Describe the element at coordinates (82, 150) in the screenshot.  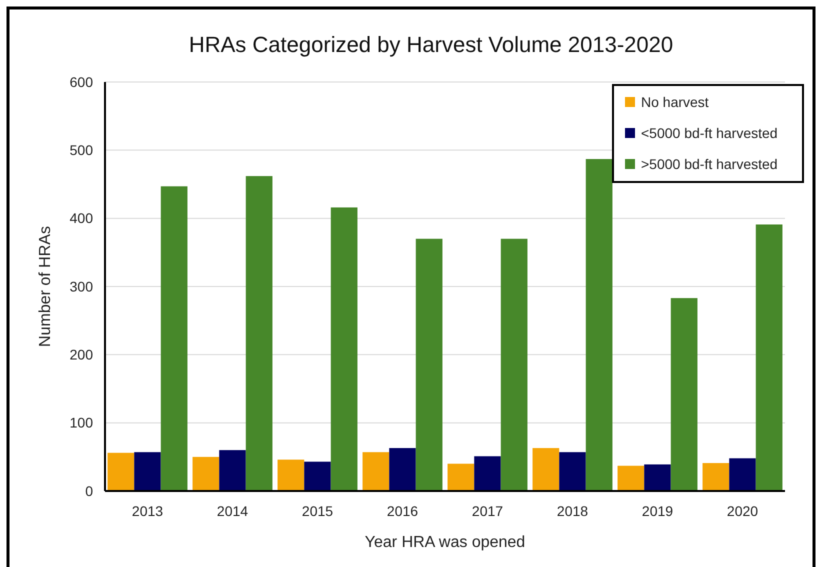
I see `y-tick-label: 500` at that location.